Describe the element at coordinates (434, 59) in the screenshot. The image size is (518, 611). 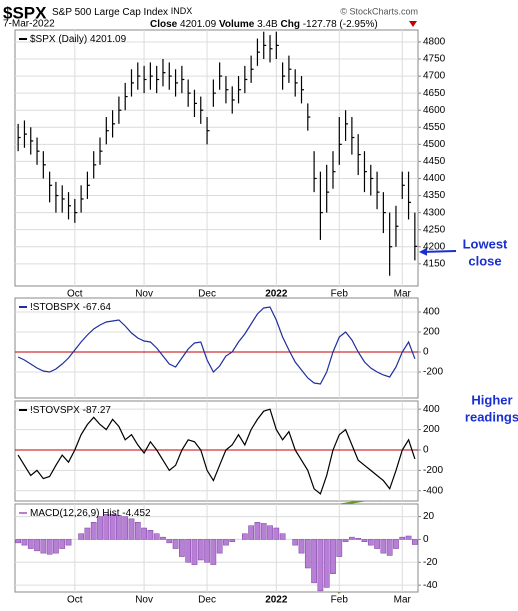
I see `y-tick-label: 4750` at that location.